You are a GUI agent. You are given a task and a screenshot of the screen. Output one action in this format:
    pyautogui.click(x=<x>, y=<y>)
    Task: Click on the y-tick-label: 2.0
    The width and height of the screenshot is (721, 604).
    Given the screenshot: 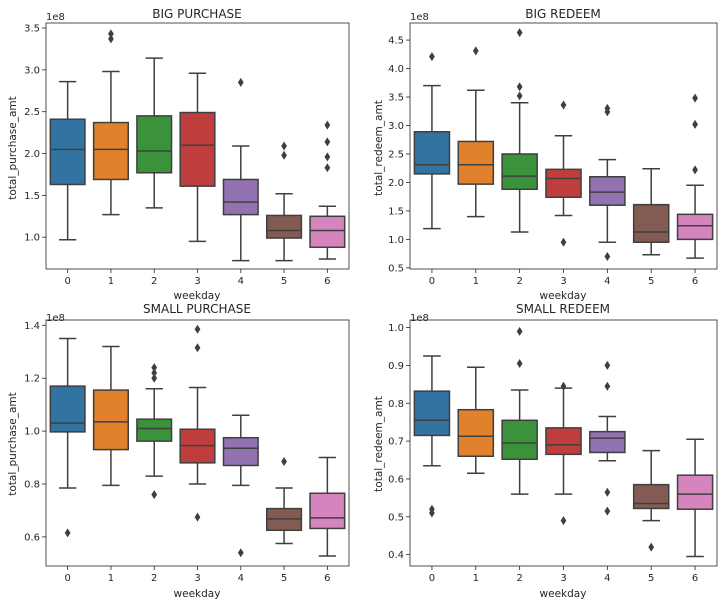 What is the action you would take?
    pyautogui.click(x=32, y=154)
    